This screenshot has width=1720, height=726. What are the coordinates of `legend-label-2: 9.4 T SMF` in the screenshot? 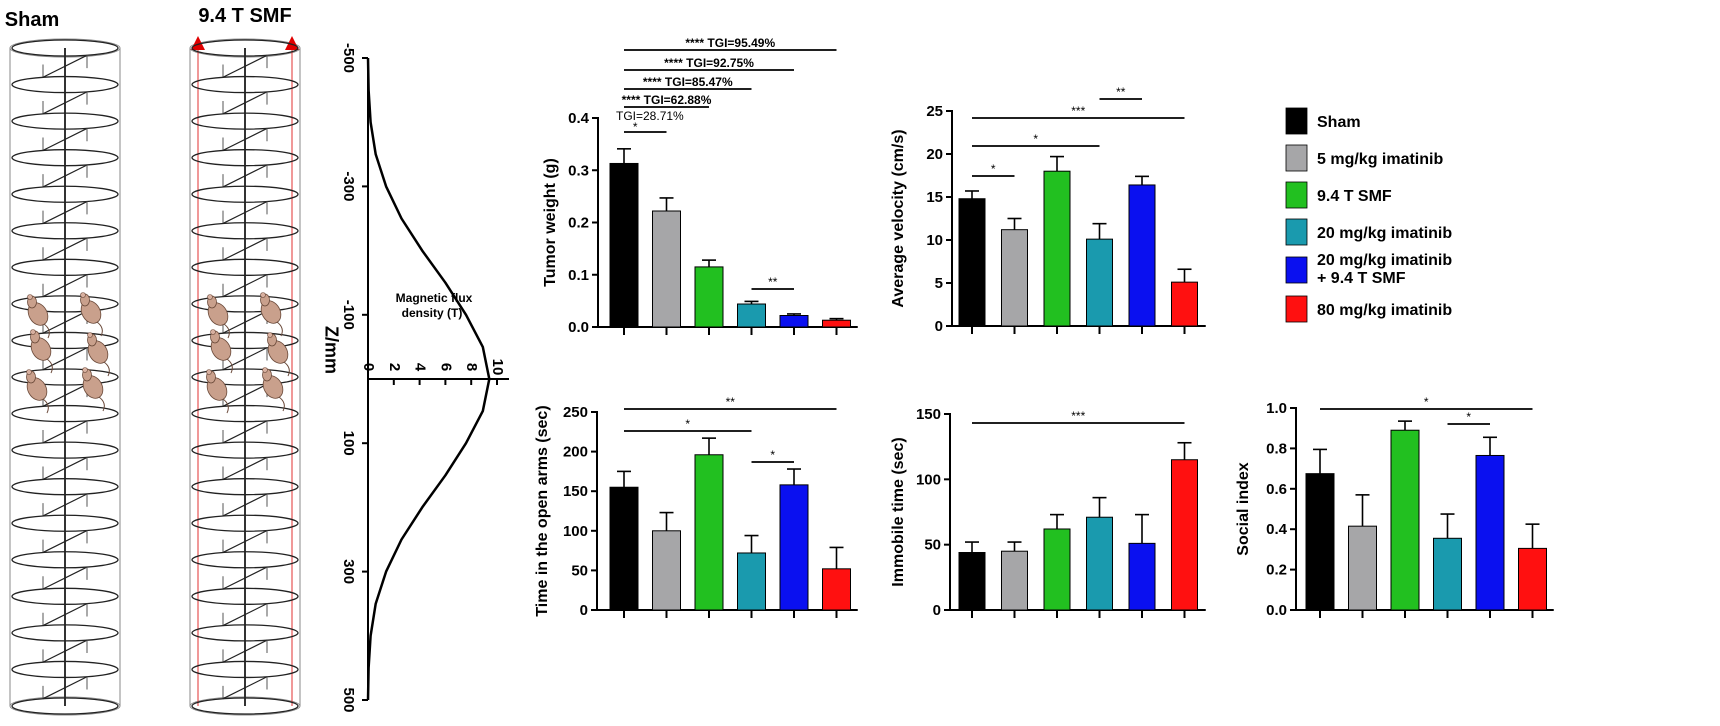 It's located at (1354, 196).